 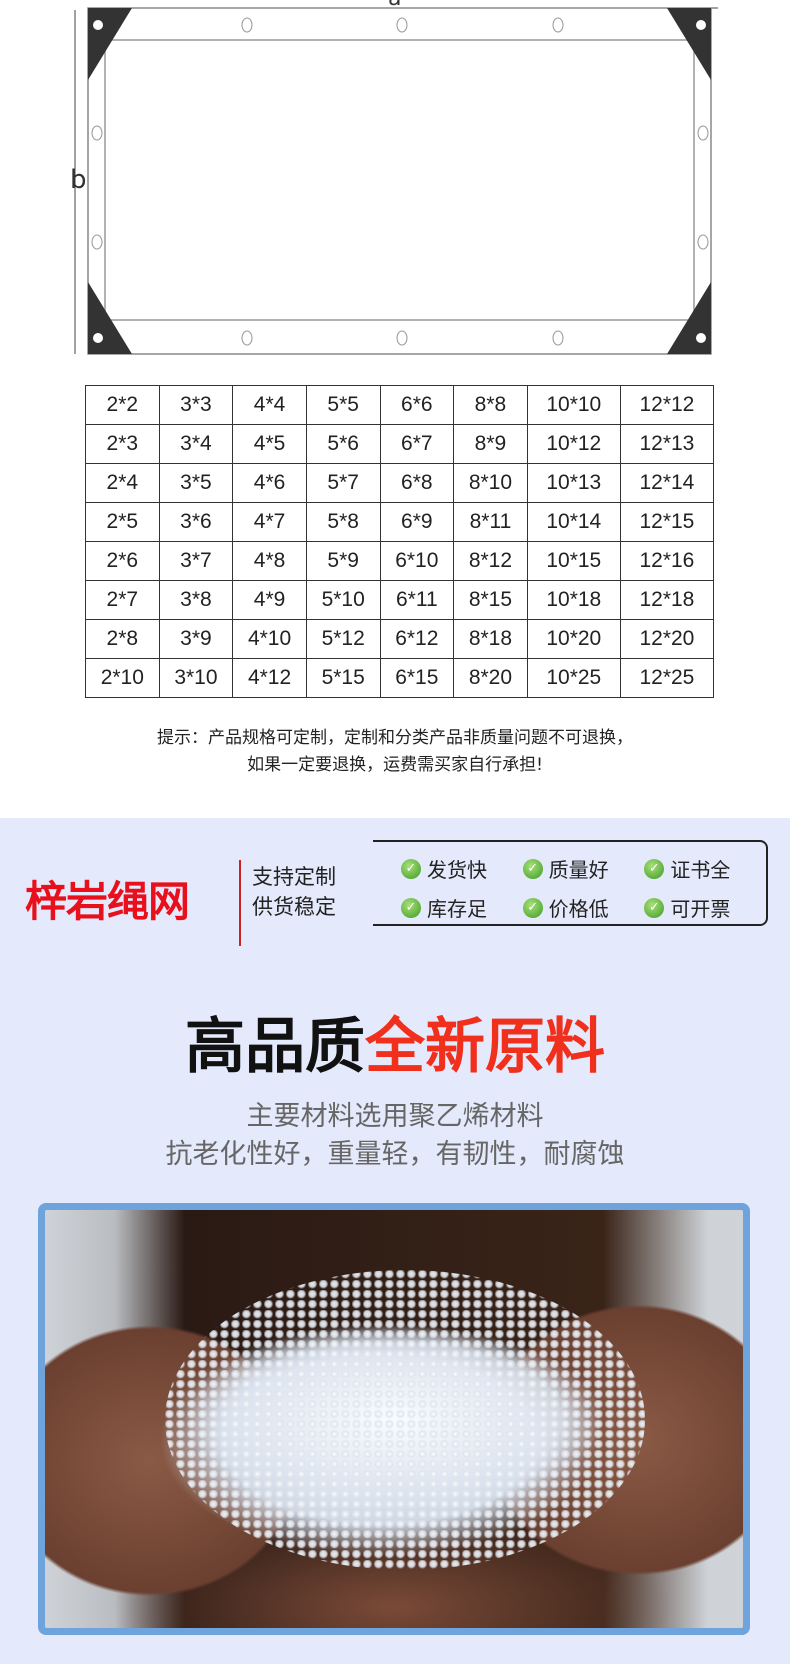 What do you see at coordinates (405, 1420) in the screenshot?
I see `pe-pellets` at bounding box center [405, 1420].